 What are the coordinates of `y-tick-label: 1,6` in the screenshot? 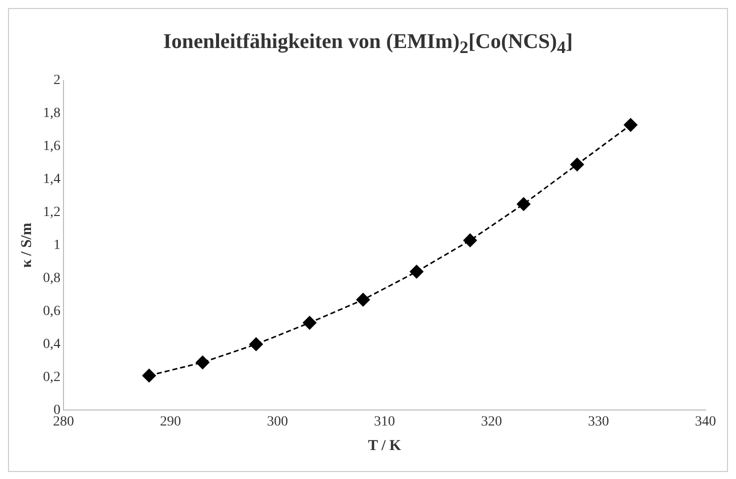 It's located at (51, 146).